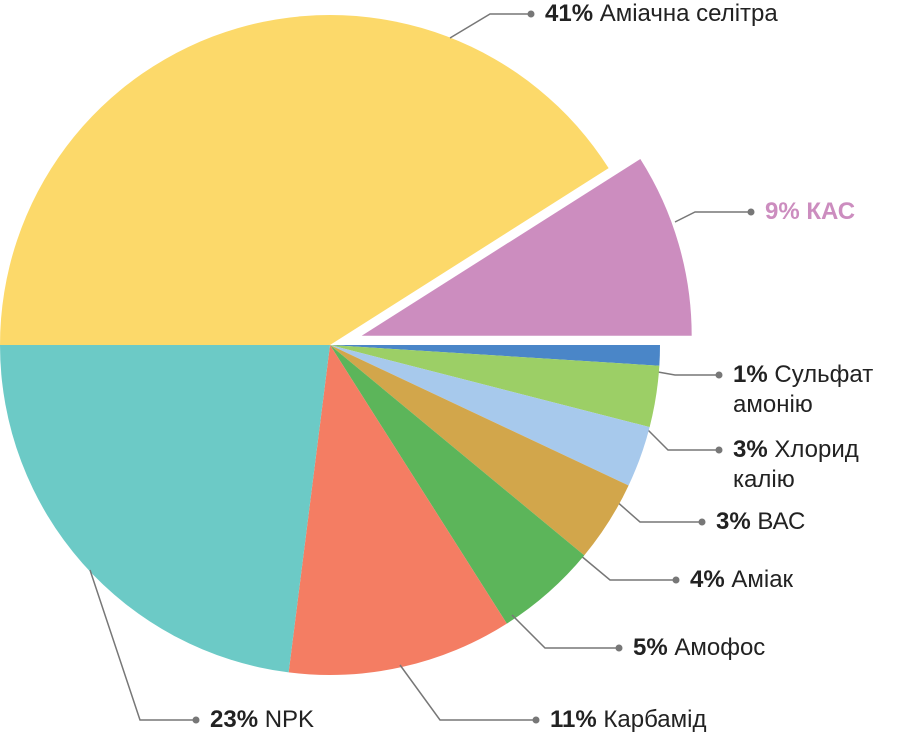 This screenshot has width=900, height=738. I want to click on slice-label: 4% Аміак, so click(794, 580).